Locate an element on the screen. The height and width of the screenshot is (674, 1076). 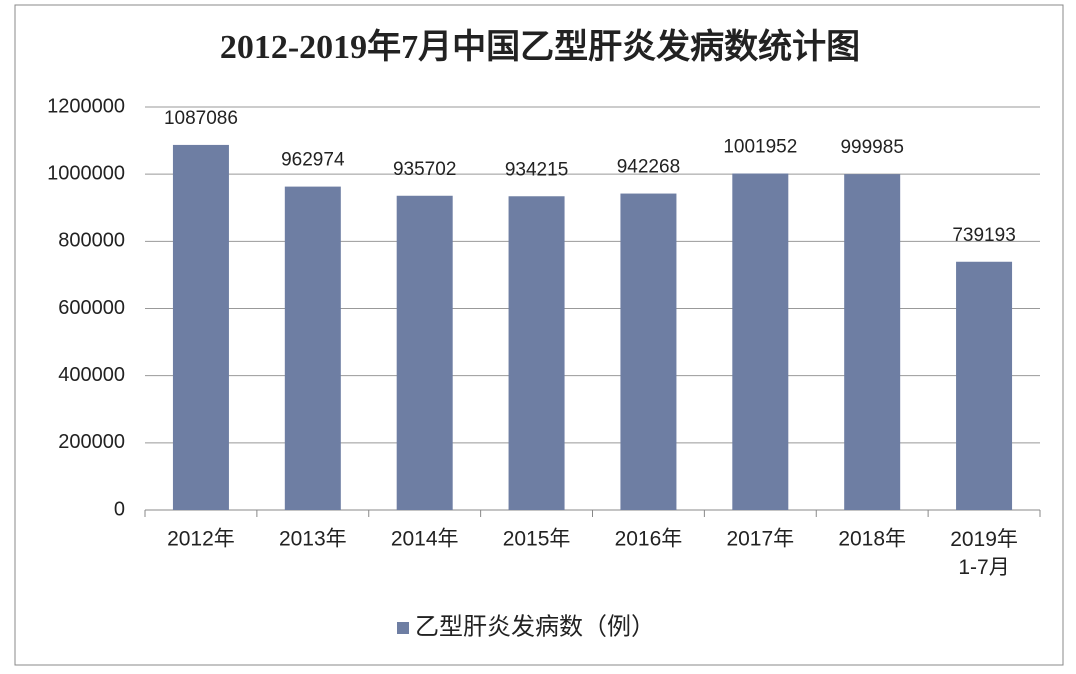
data-label: 1087086 is located at coordinates (201, 118).